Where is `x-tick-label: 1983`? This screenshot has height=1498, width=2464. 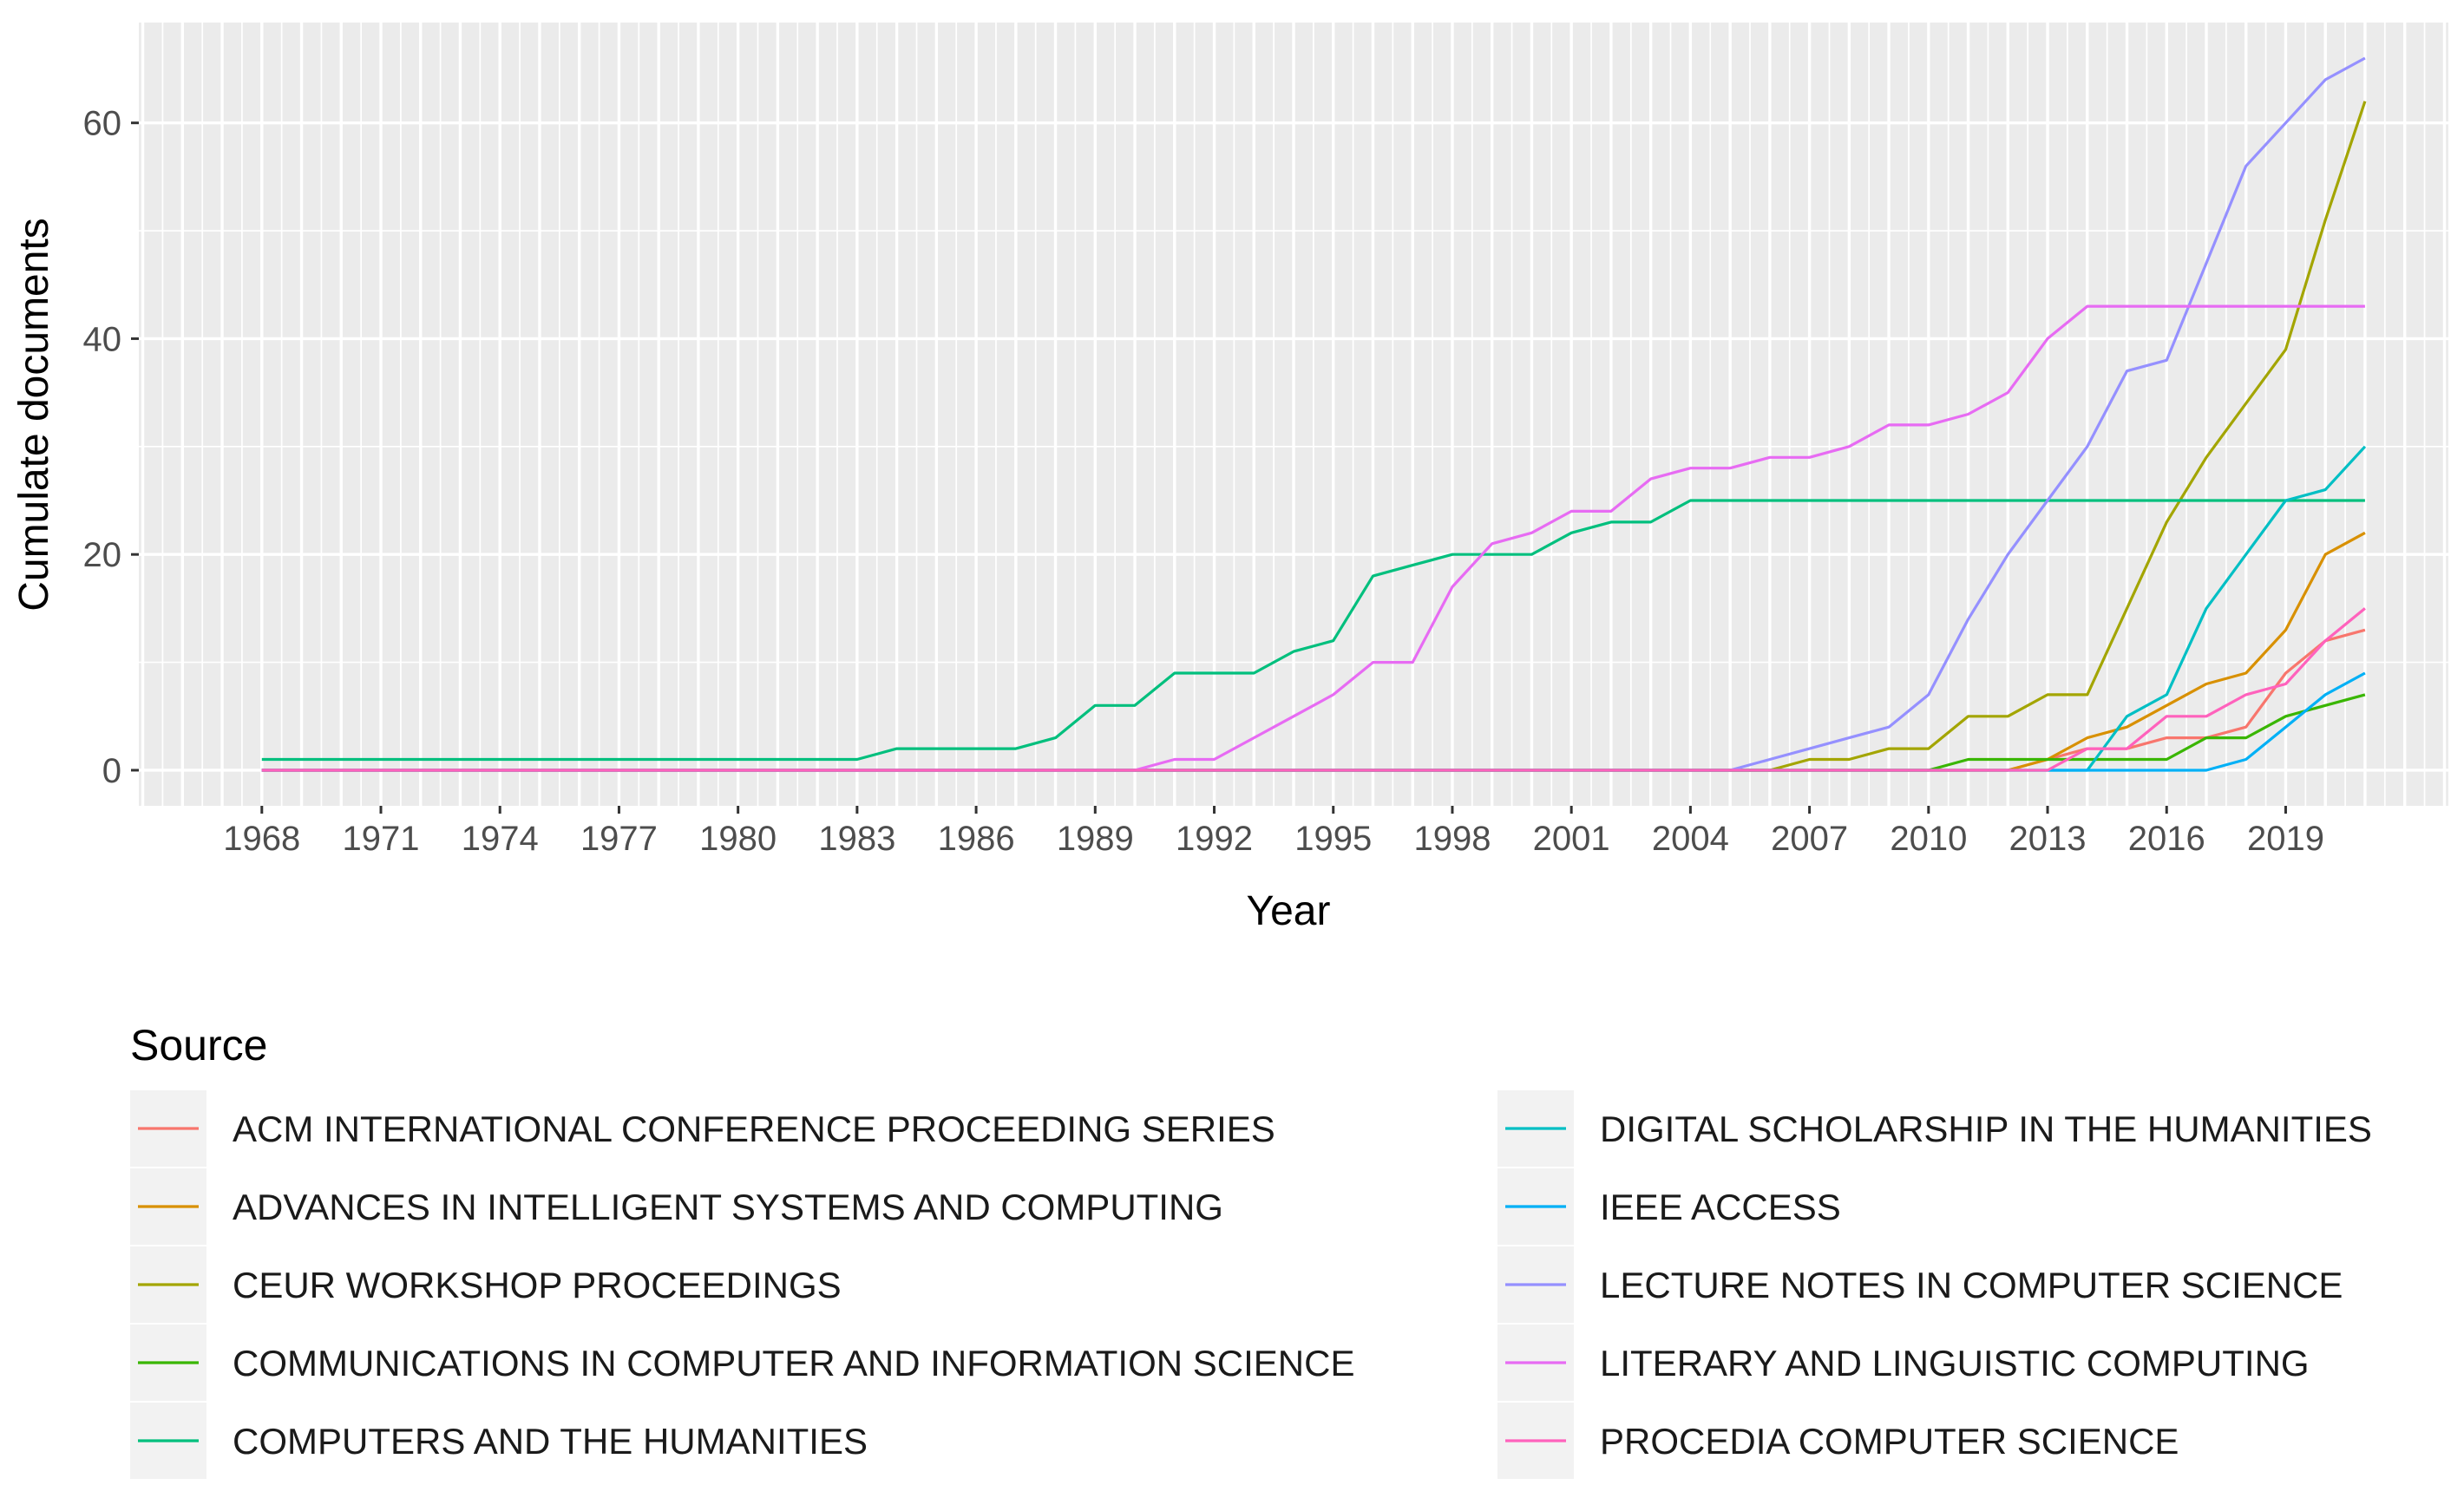 x-tick-label: 1983 is located at coordinates (856, 839).